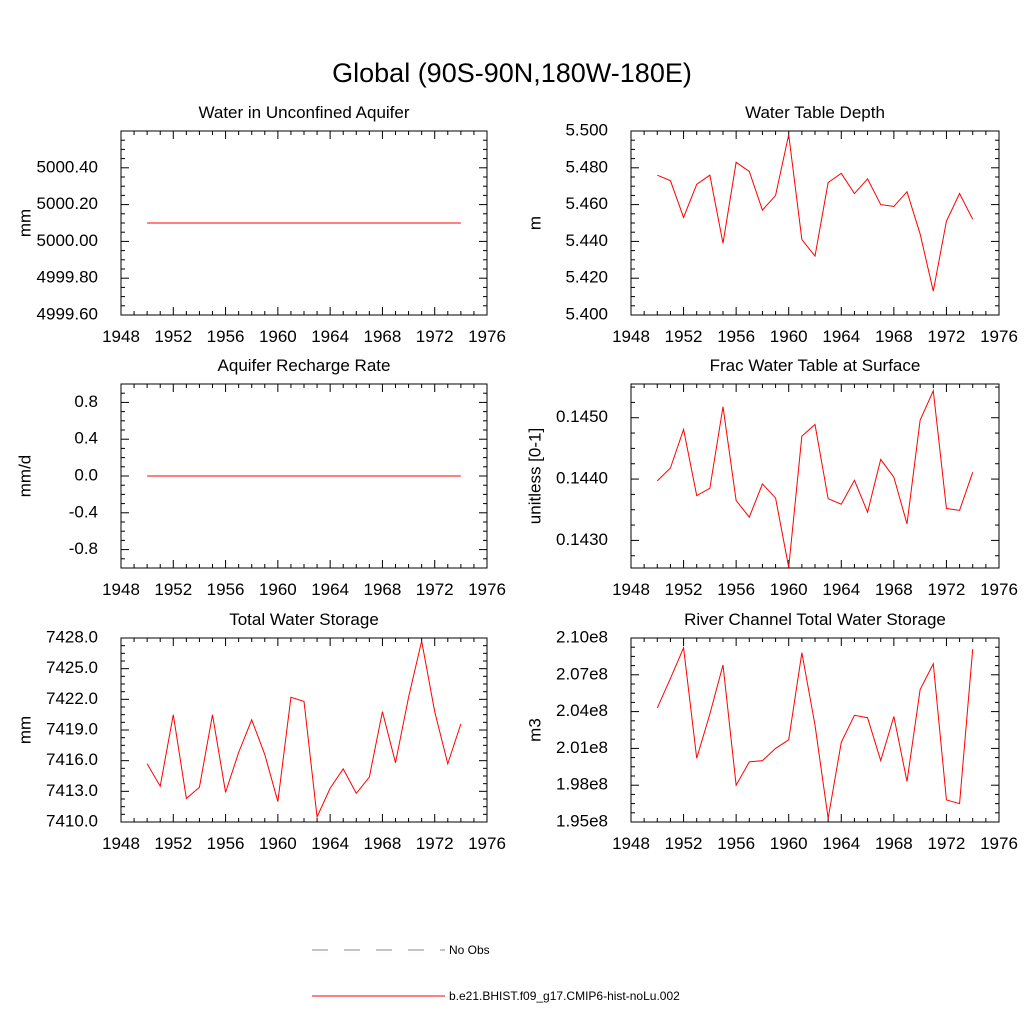 The height and width of the screenshot is (1024, 1024). What do you see at coordinates (67, 313) in the screenshot?
I see `y-tick-label: 4999.60` at bounding box center [67, 313].